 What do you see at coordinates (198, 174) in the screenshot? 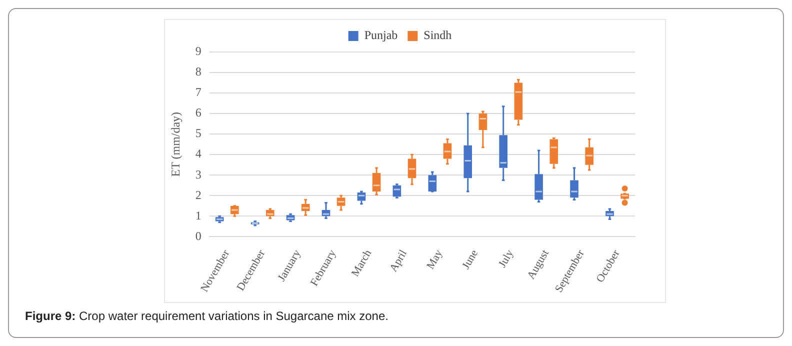
I see `y-tick-label: 3` at bounding box center [198, 174].